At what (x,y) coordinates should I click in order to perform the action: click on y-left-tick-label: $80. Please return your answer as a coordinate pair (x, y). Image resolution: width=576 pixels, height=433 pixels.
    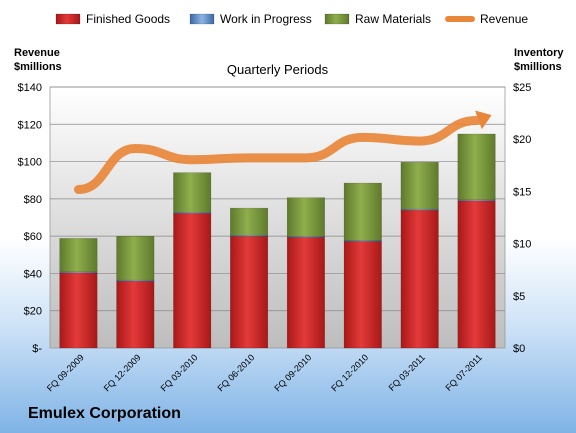
    Looking at the image, I should click on (33, 200).